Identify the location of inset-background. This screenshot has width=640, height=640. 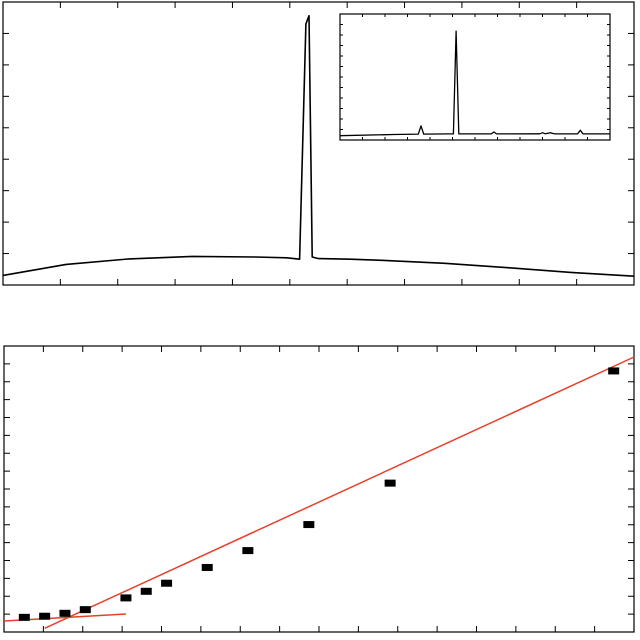
(475, 77).